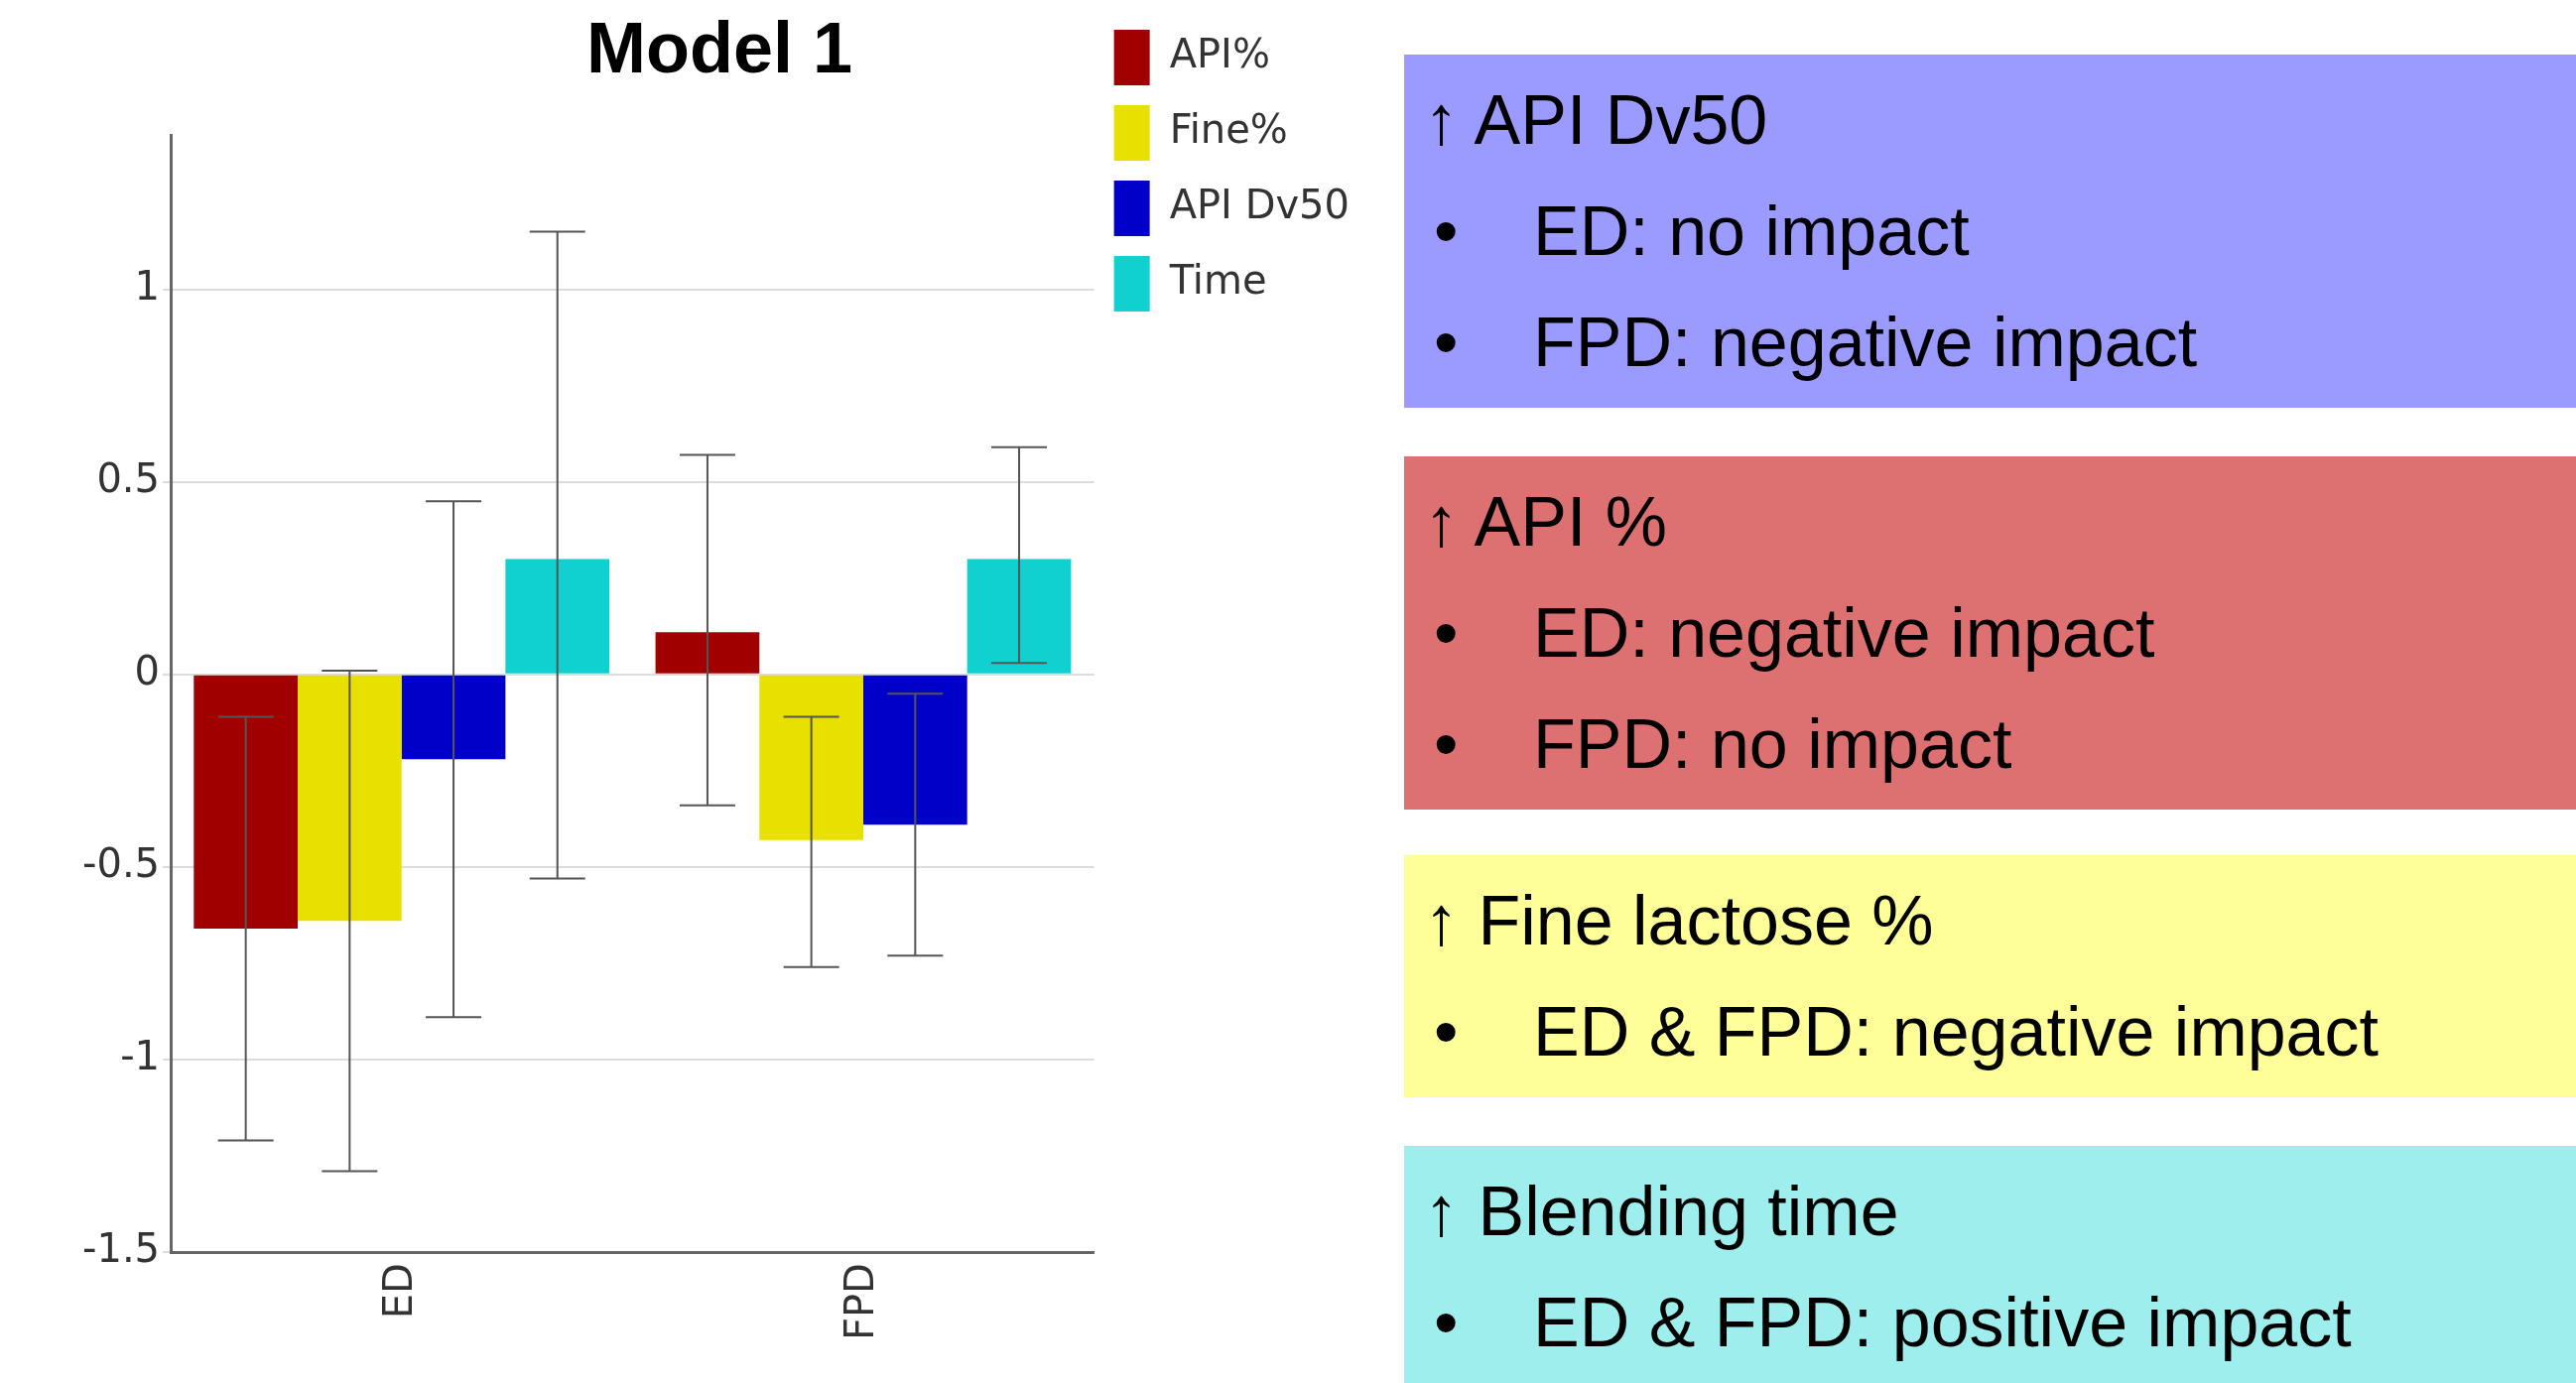 The height and width of the screenshot is (1383, 2576). Describe the element at coordinates (122, 863) in the screenshot. I see `y-tick-label: -0.5` at that location.